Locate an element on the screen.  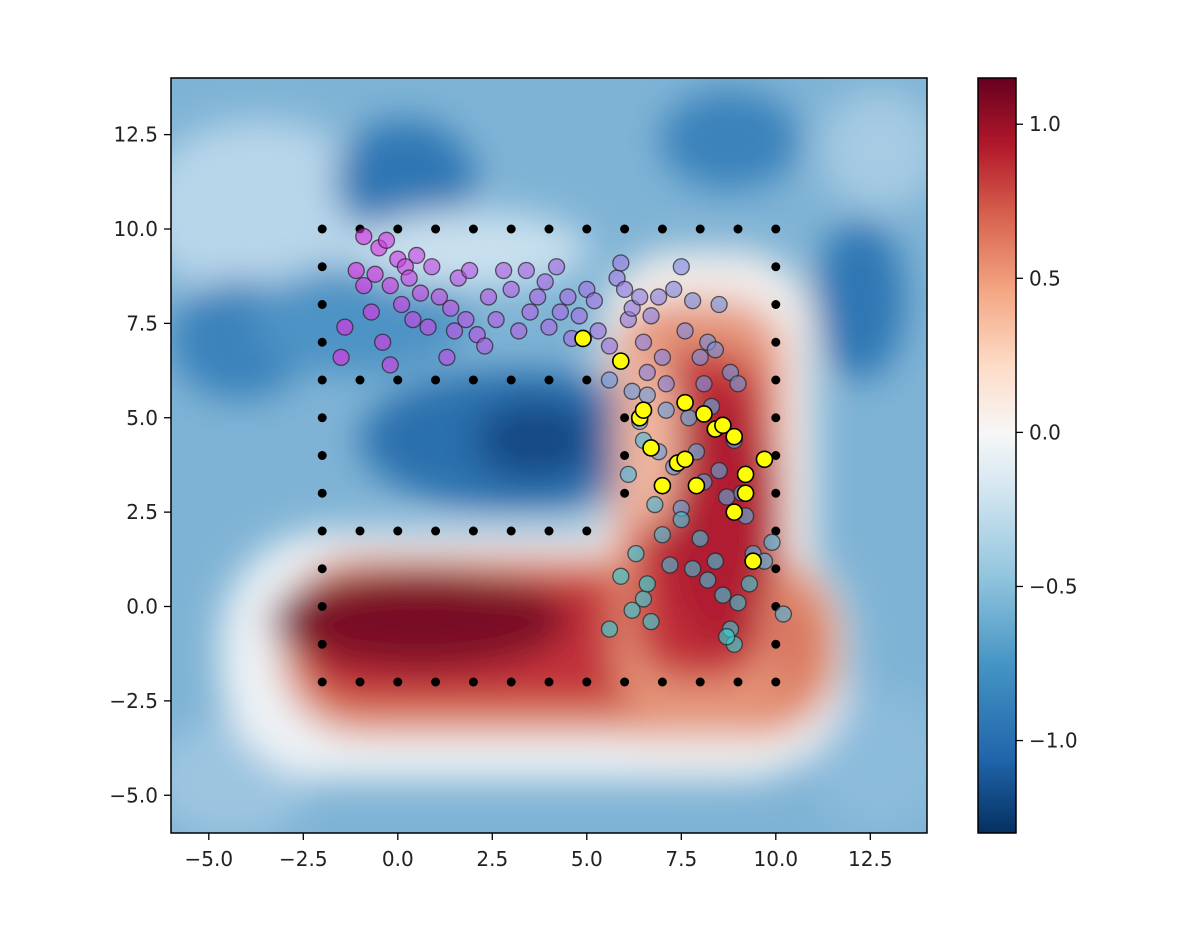
colorbar is located at coordinates (997, 455).